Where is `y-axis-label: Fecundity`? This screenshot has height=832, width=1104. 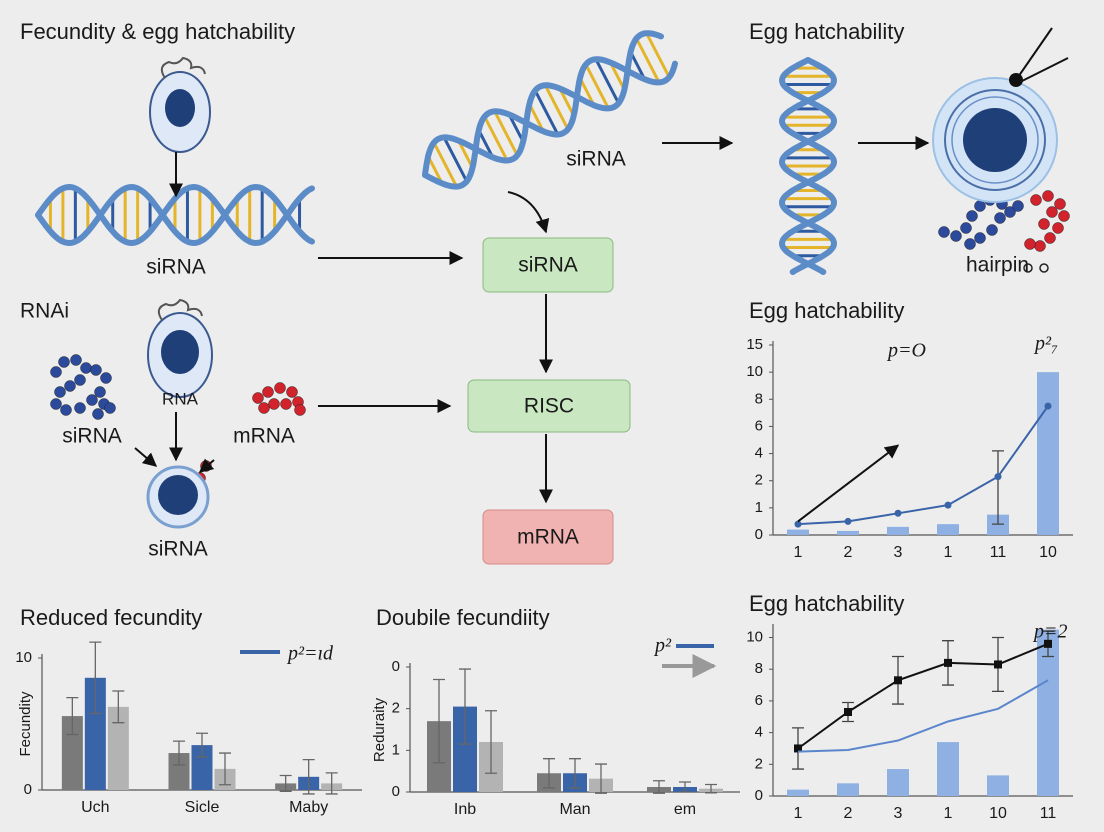 y-axis-label: Fecundity is located at coordinates (25, 724).